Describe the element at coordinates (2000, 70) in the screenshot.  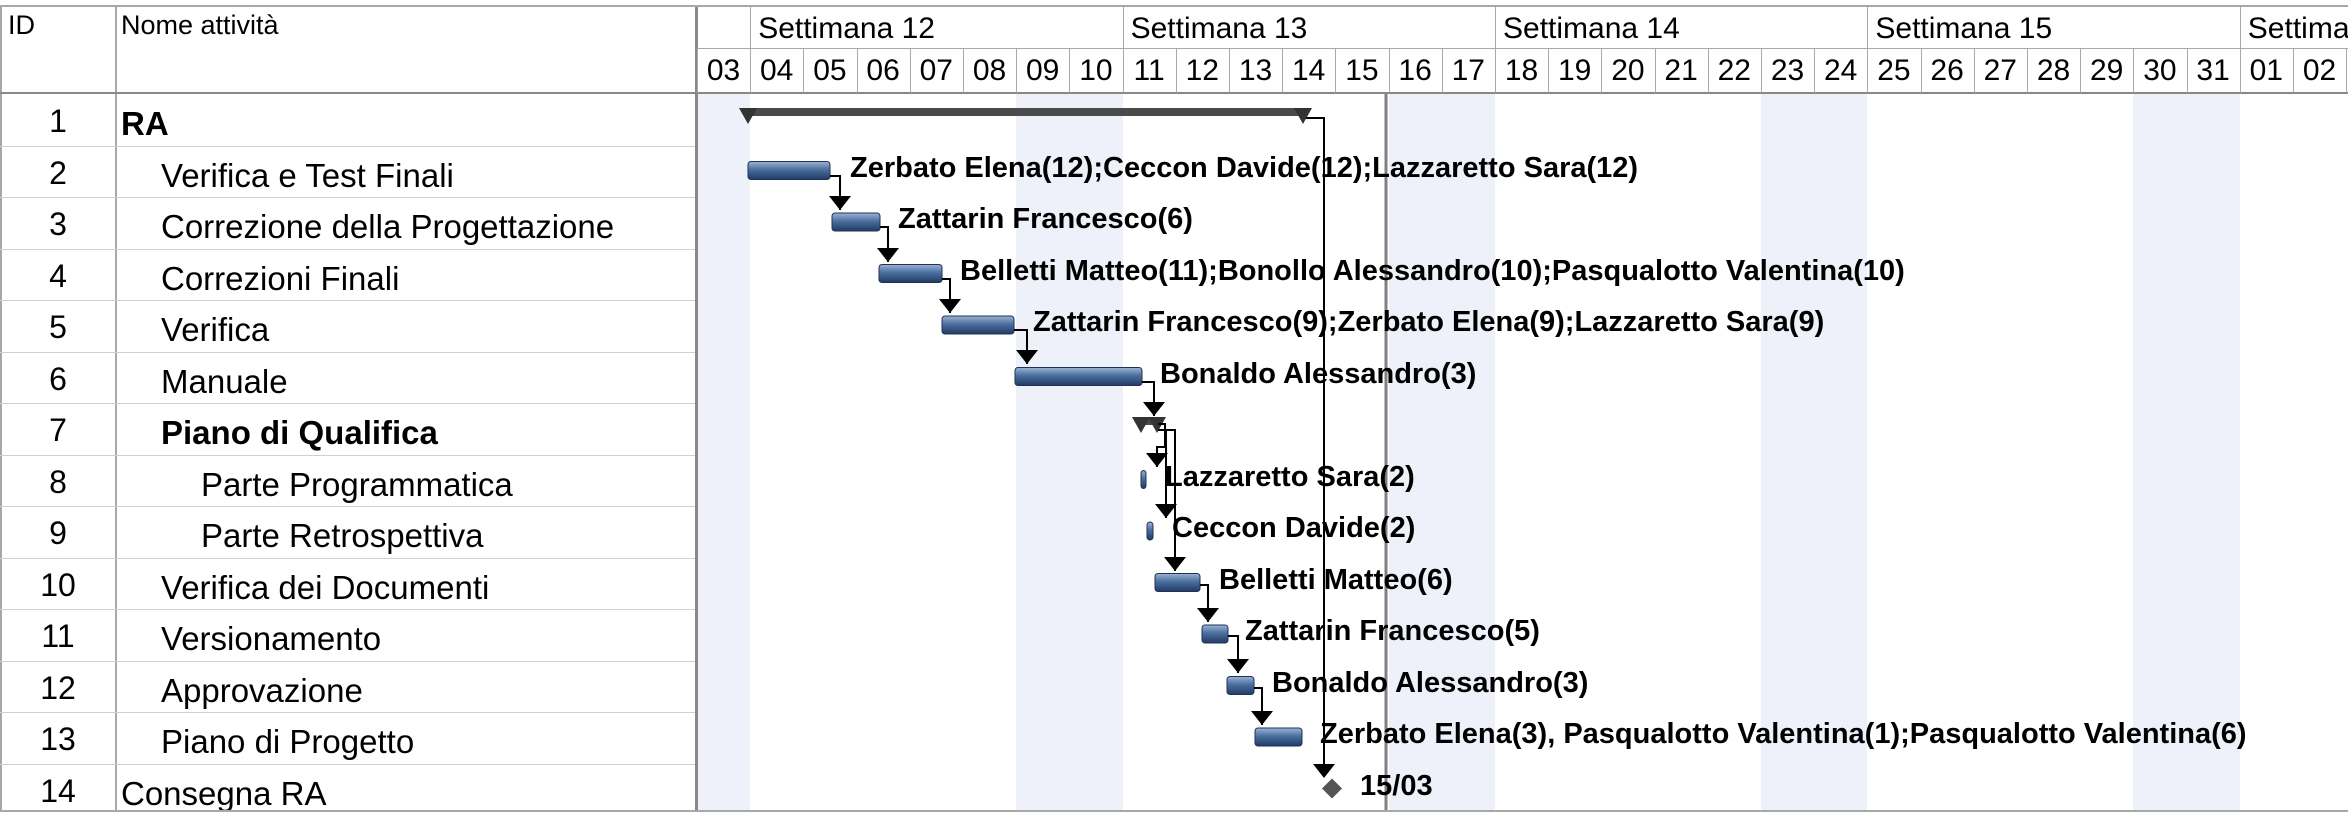
I see `day-label: 27` at that location.